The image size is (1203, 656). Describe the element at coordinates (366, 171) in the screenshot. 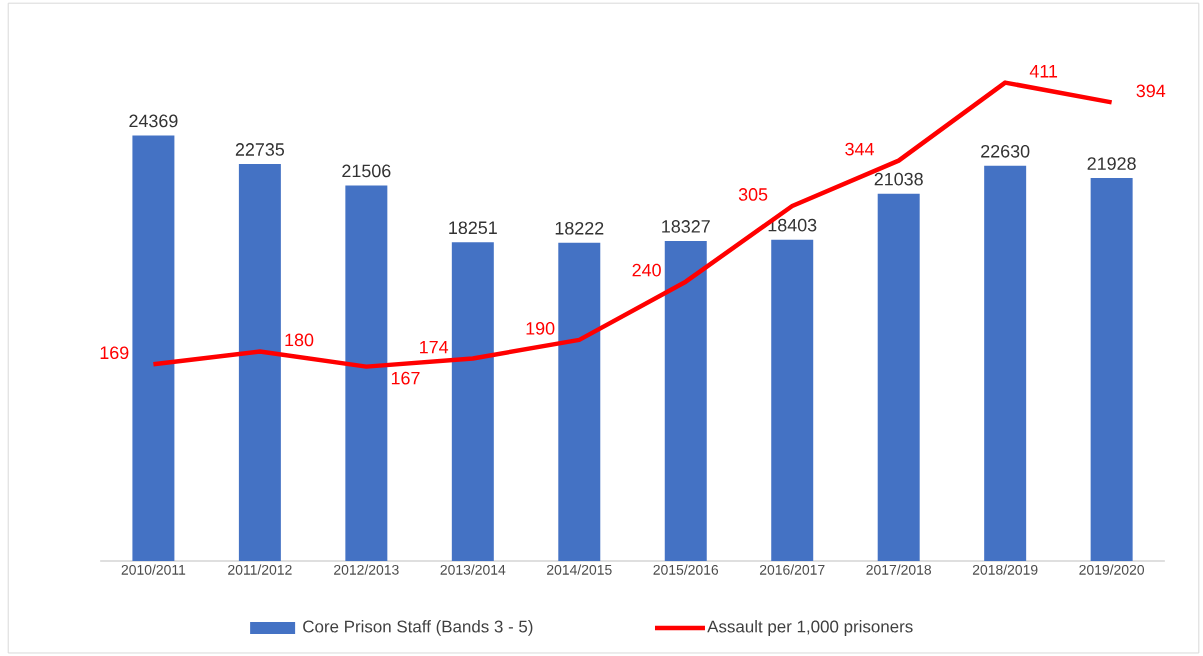

I see `data-label: 21506` at that location.